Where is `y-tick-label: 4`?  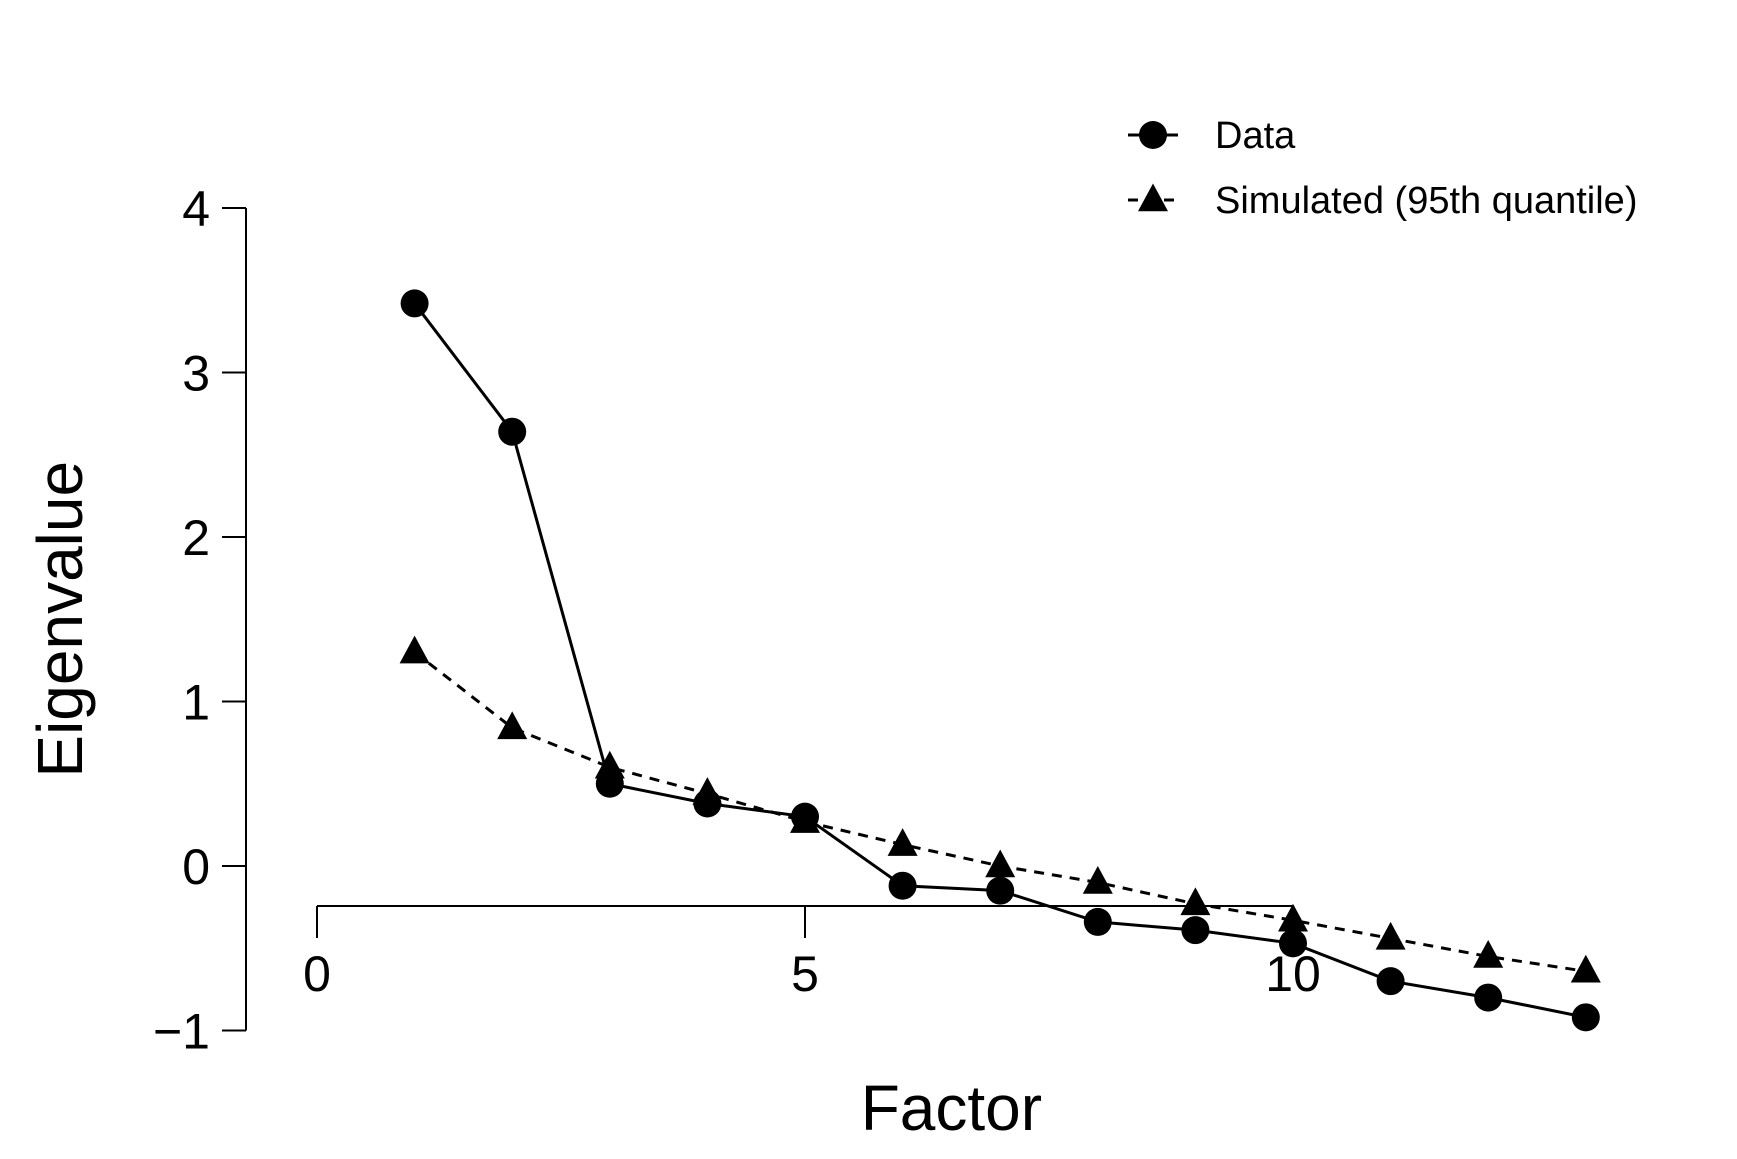 y-tick-label: 4 is located at coordinates (196, 209).